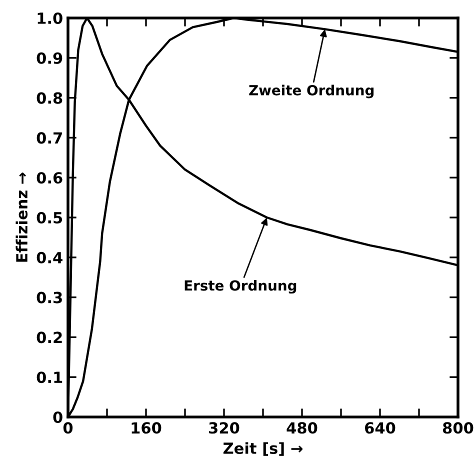 This screenshot has height=466, width=475. I want to click on x-axis-title: Zeit [s] →, so click(262, 449).